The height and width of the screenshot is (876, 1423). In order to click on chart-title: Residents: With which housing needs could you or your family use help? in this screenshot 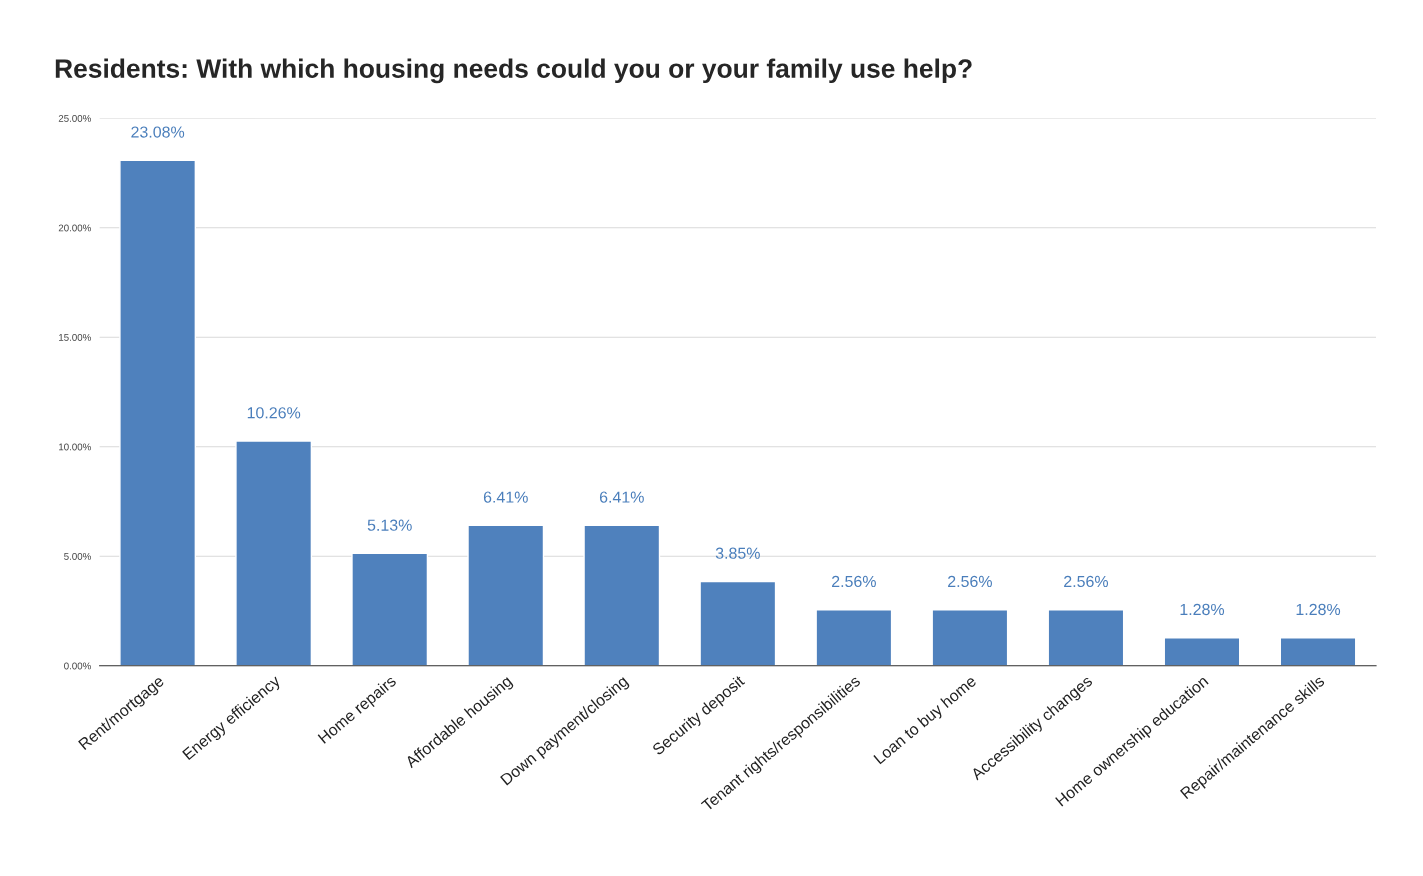, I will do `click(513, 71)`.